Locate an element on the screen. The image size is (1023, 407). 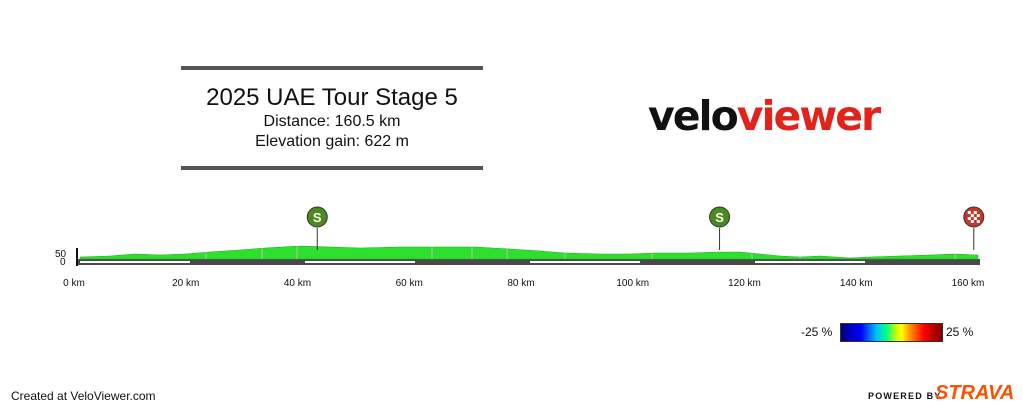
y-tick-50: 50 is located at coordinates (61, 254).